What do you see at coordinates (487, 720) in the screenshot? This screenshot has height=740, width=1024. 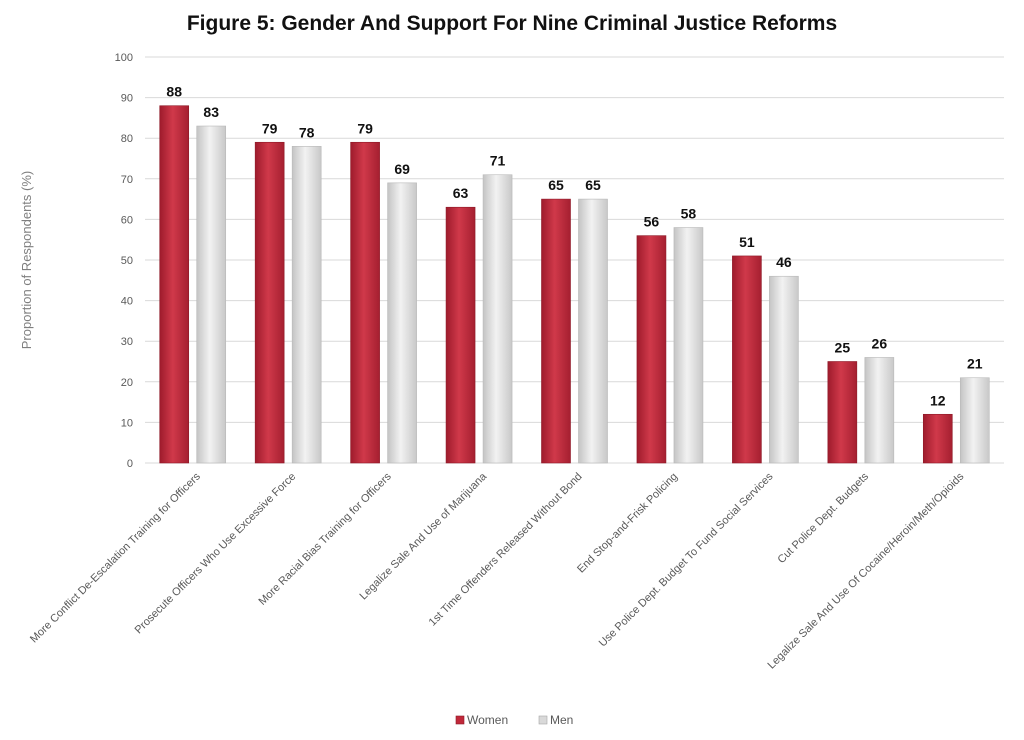 I see `legend-label-women: Women` at bounding box center [487, 720].